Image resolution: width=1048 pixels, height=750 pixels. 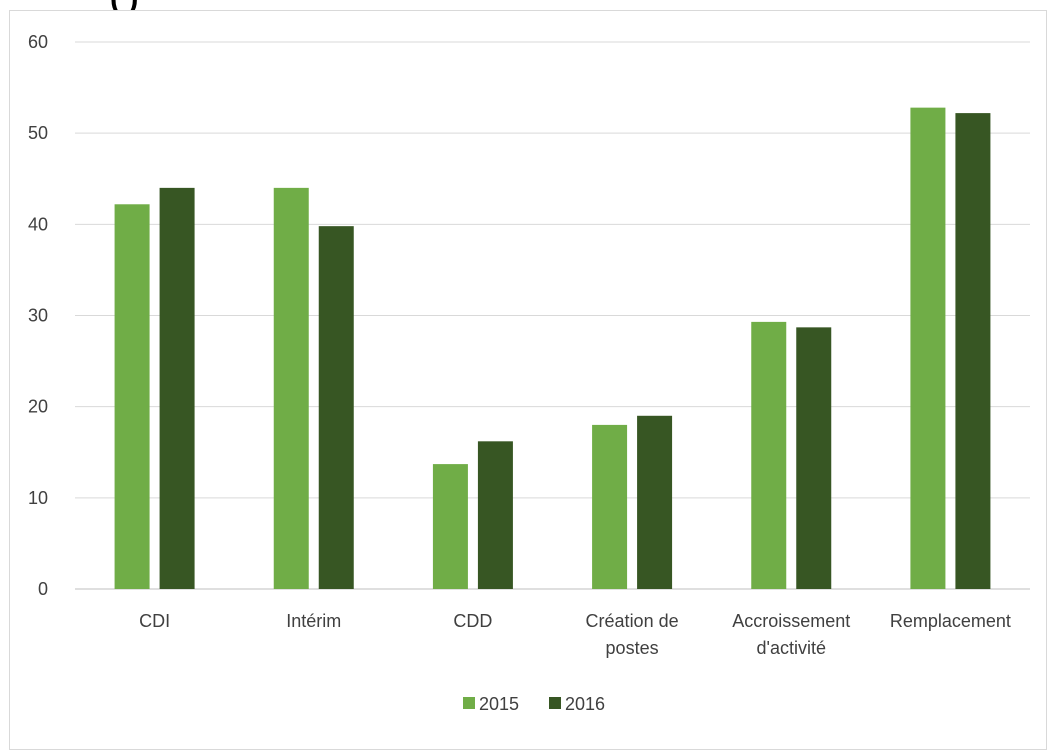 What do you see at coordinates (38, 407) in the screenshot?
I see `y-tick-label: 20` at bounding box center [38, 407].